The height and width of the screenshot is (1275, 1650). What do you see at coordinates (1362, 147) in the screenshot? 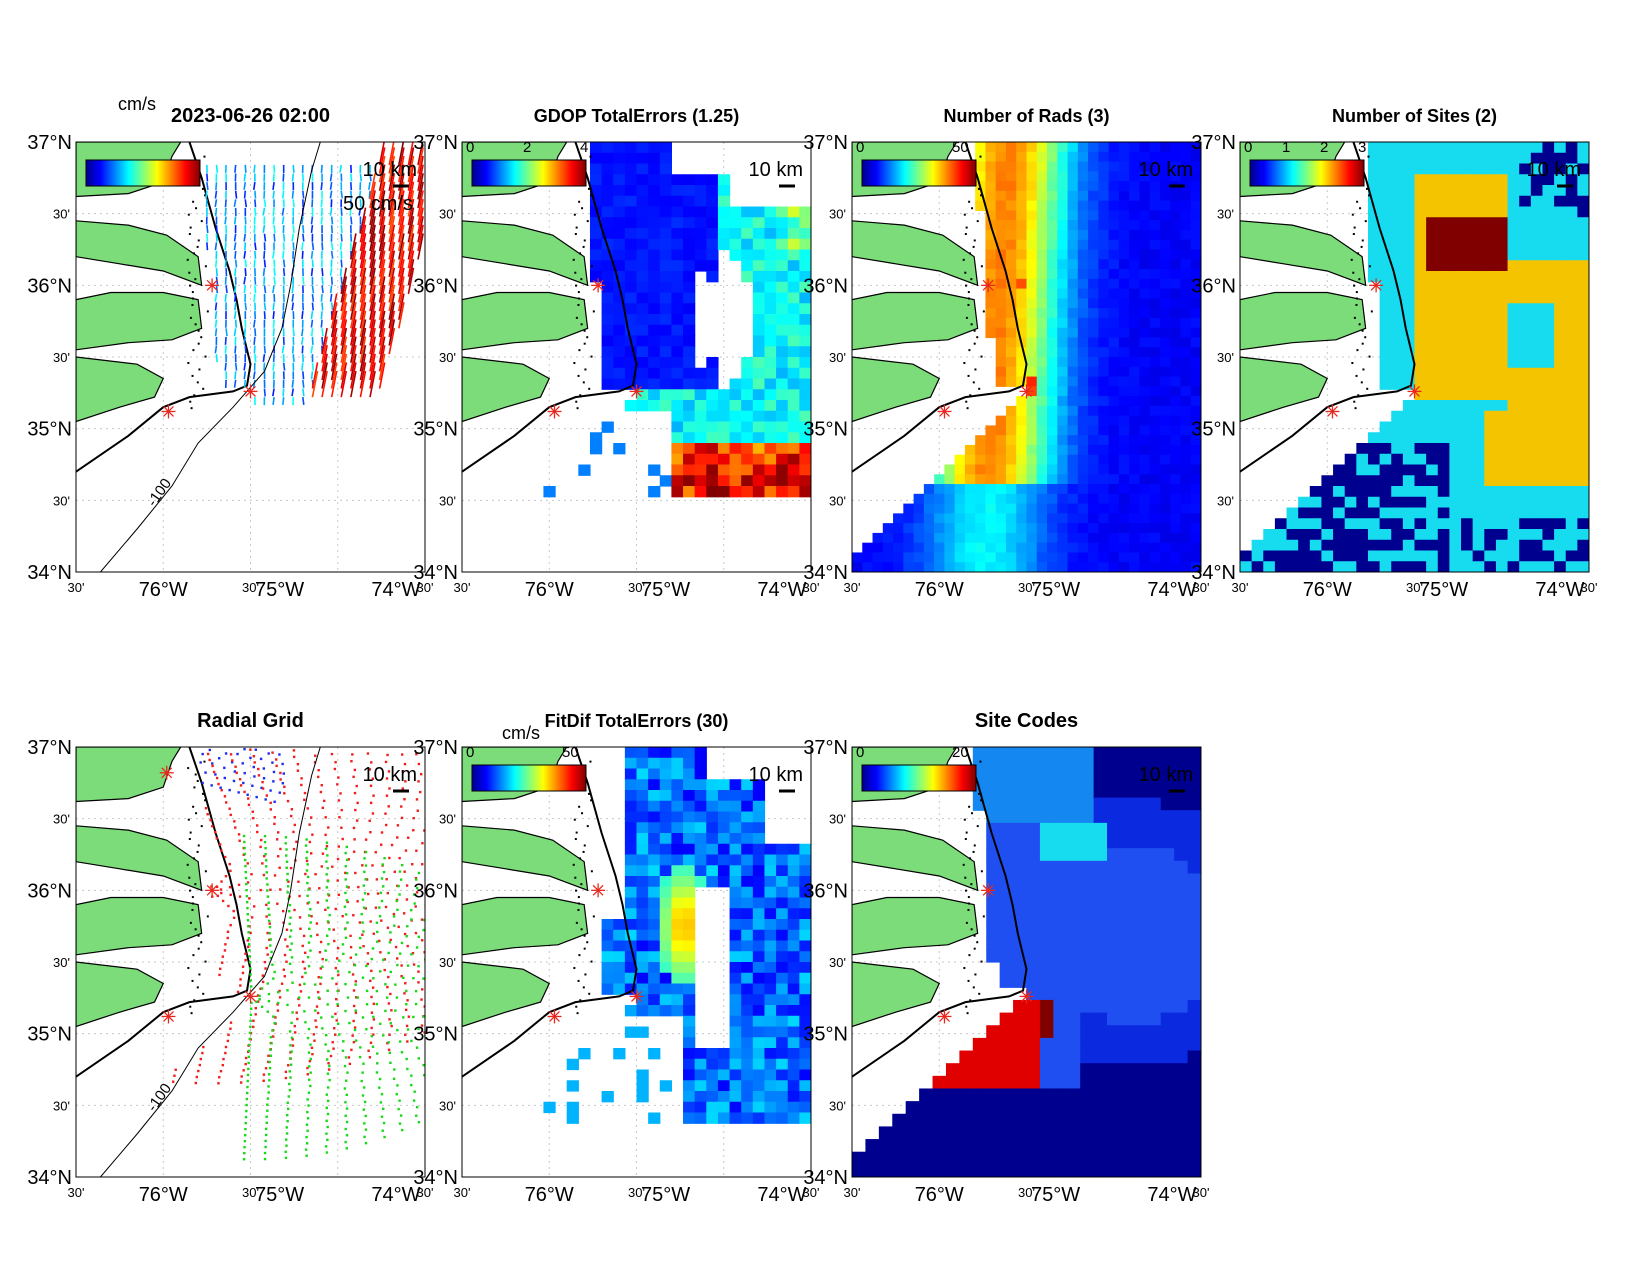
I see `colorbar-tick-label: 3` at bounding box center [1362, 147].